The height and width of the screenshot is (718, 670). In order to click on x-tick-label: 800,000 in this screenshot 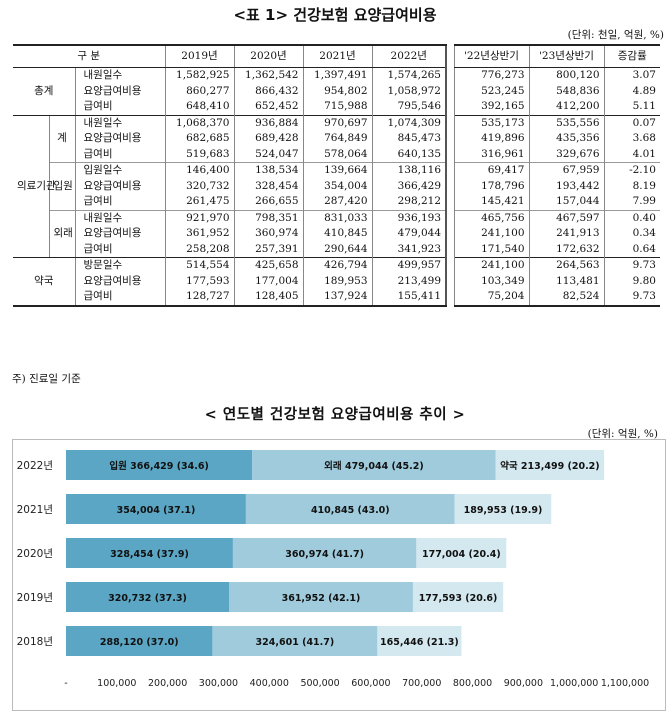, I will do `click(472, 683)`.